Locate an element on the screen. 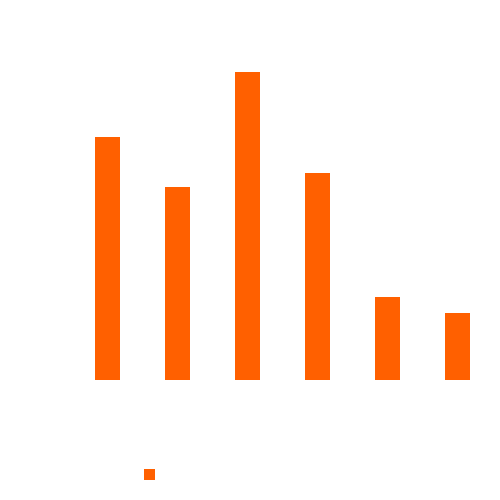 Image resolution: width=500 pixels, height=500 pixels. legend-swatch is located at coordinates (149, 474).